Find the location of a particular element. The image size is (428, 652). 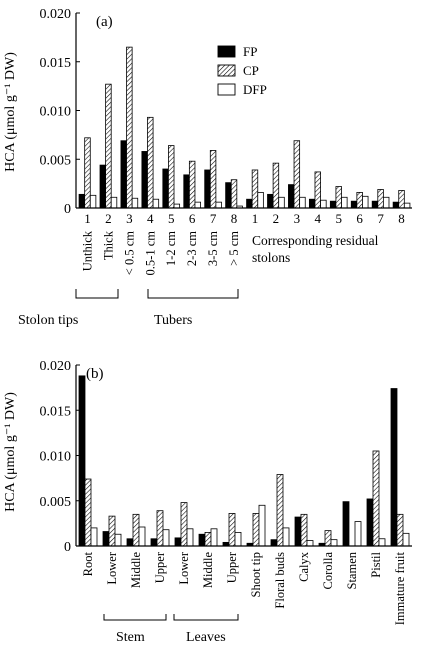

tissue-label: Unthick is located at coordinates (88, 250).